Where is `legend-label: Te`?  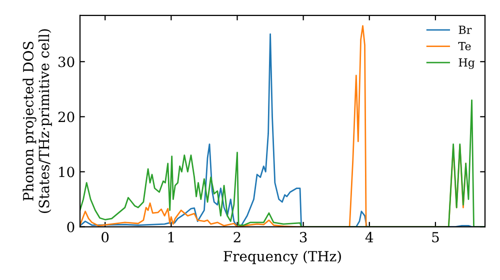
legend-label: Te is located at coordinates (464, 46).